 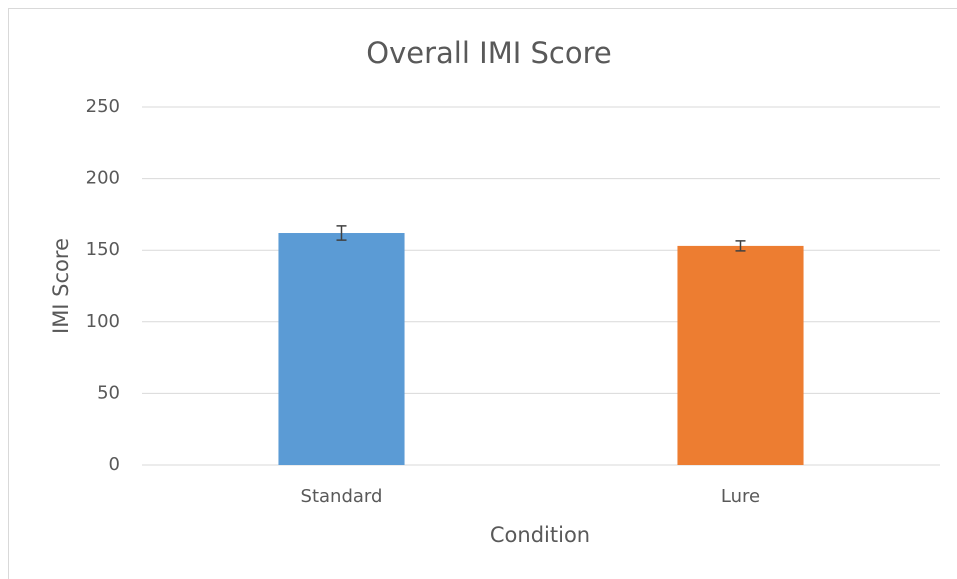 What do you see at coordinates (61, 286) in the screenshot?
I see `y-axis-title: IMI Score` at bounding box center [61, 286].